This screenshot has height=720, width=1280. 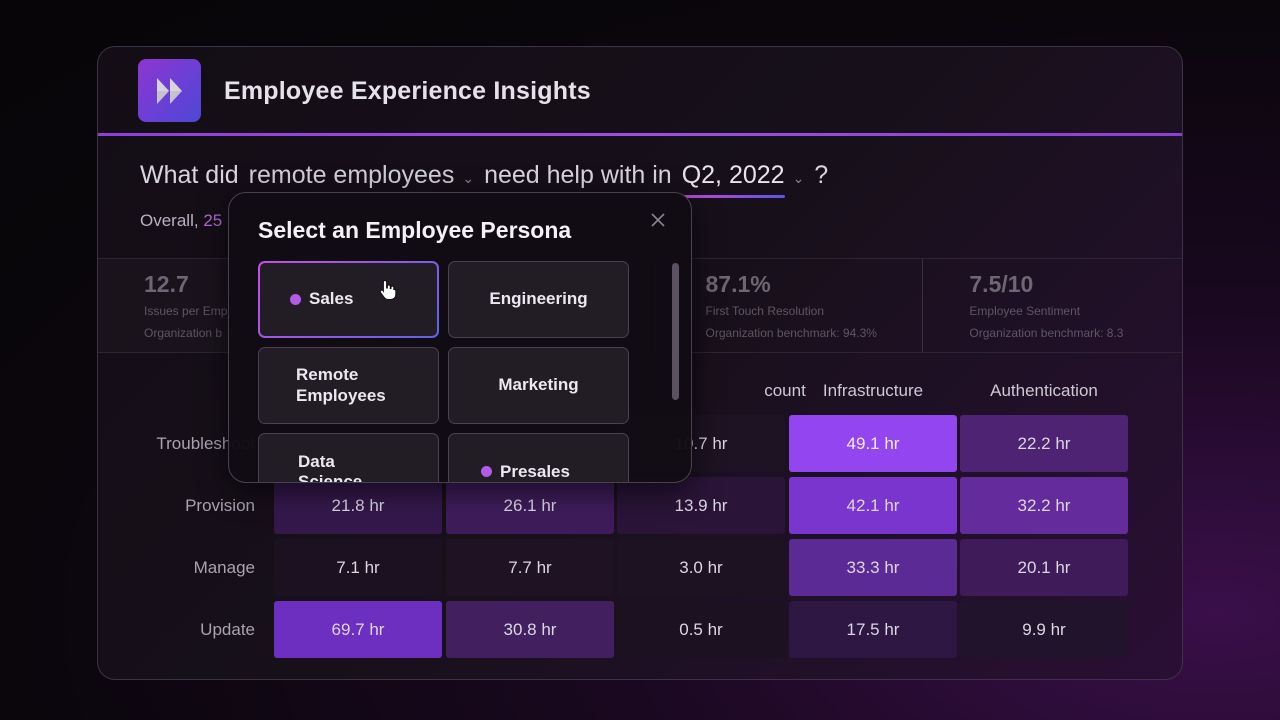 I want to click on modal-title: Select an Employee Persona, so click(x=415, y=230).